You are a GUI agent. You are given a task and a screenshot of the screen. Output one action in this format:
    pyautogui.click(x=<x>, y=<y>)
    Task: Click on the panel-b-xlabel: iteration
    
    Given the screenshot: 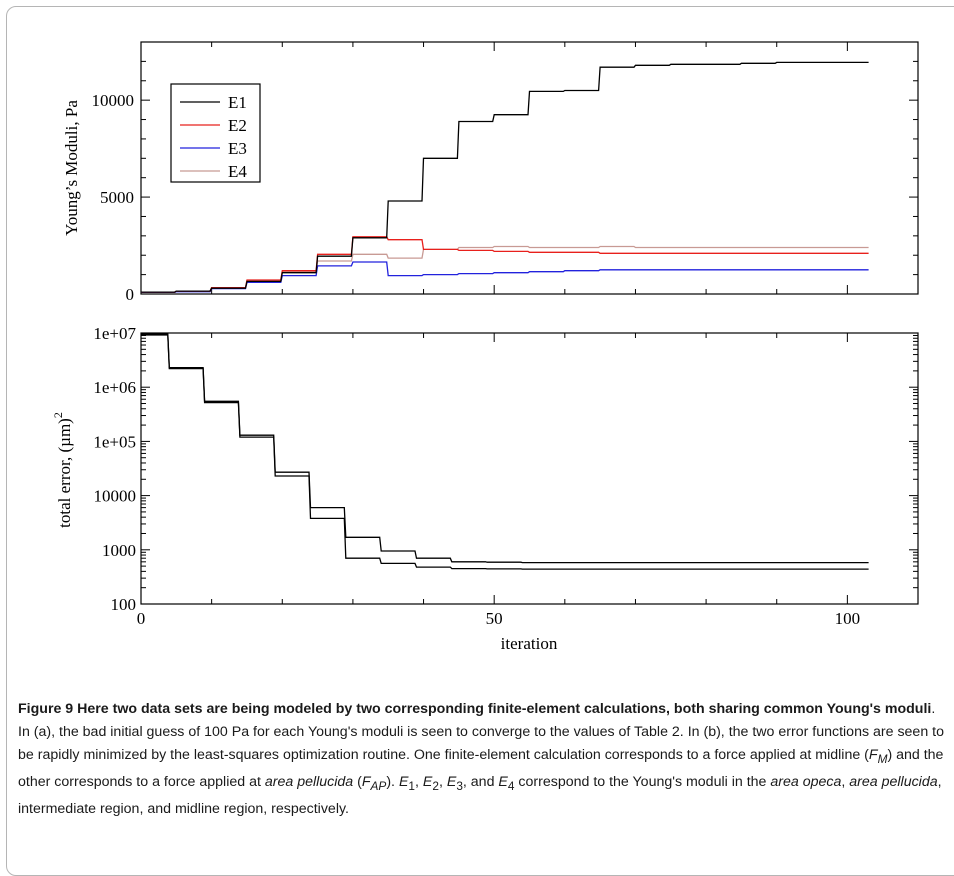 What is the action you would take?
    pyautogui.click(x=529, y=643)
    